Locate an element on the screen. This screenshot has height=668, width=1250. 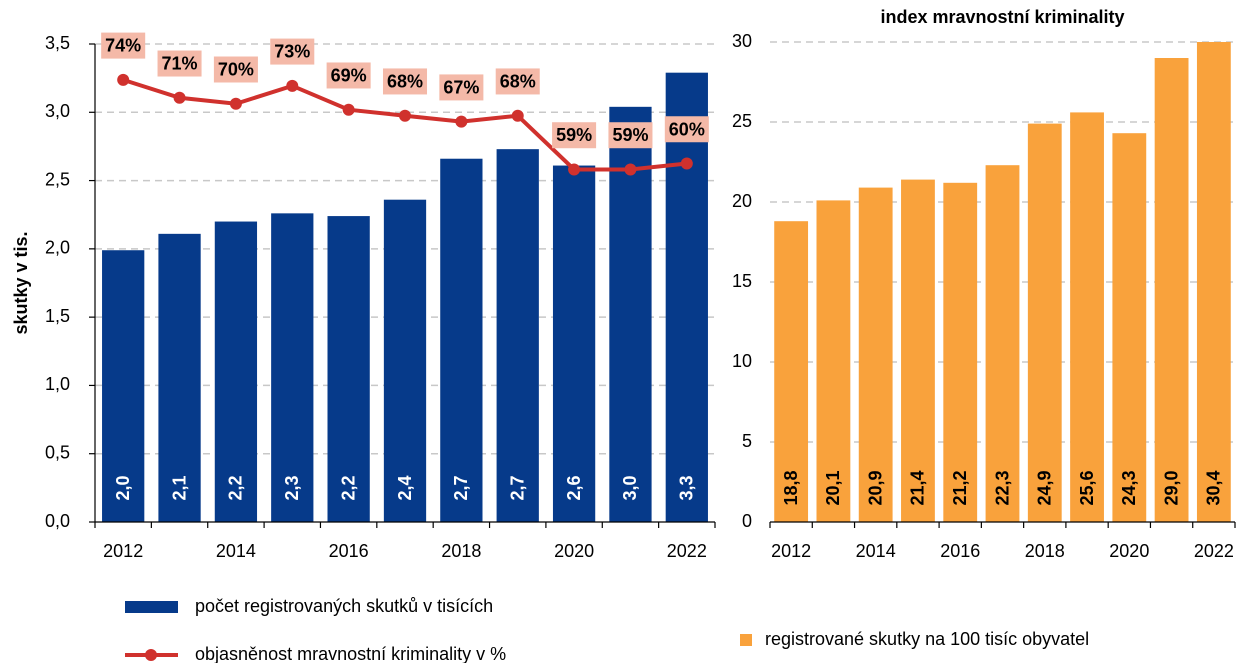
line-value-label: 59% is located at coordinates (574, 135).